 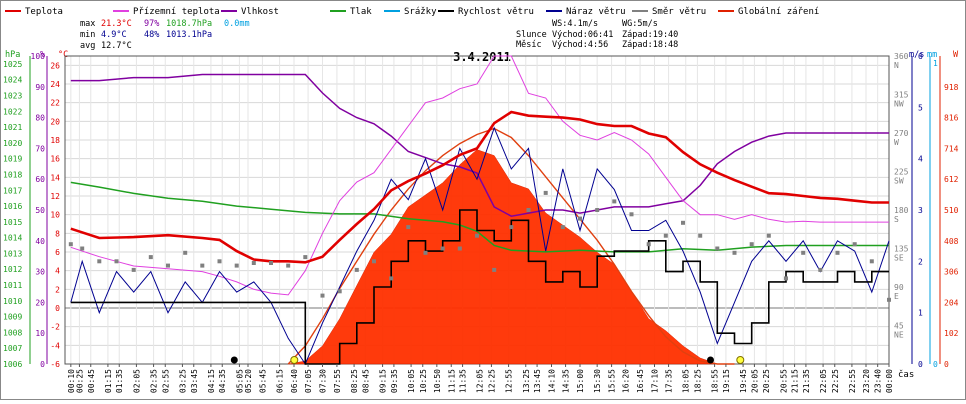 What do you see at coordinates (189, 35) in the screenshot?
I see `stat-min-press: 1013.1hPa` at bounding box center [189, 35].